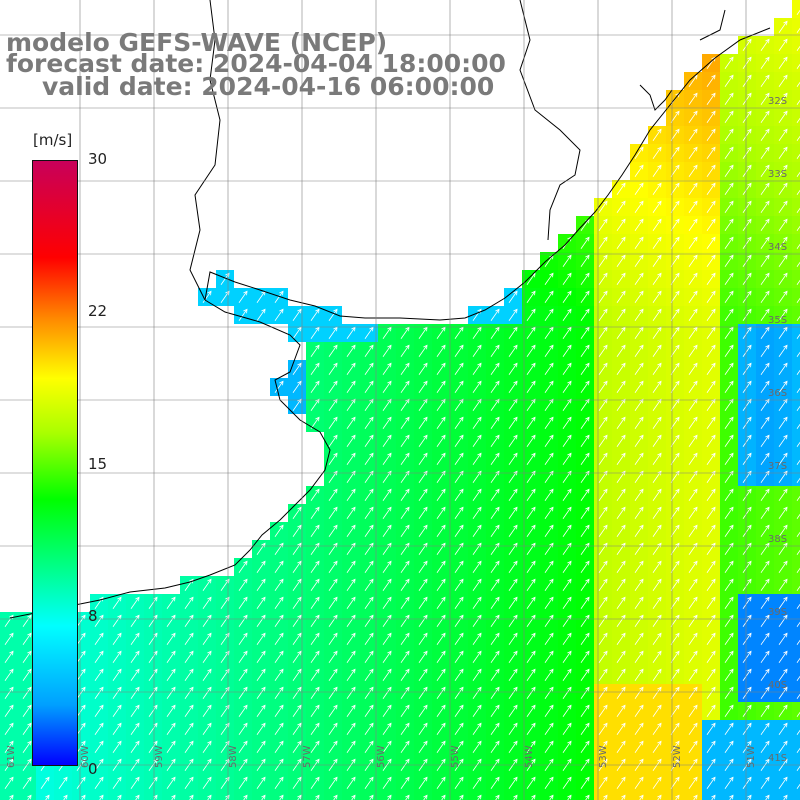 The height and width of the screenshot is (800, 800). What do you see at coordinates (777, 247) in the screenshot?
I see `lat-label: 34S` at bounding box center [777, 247].